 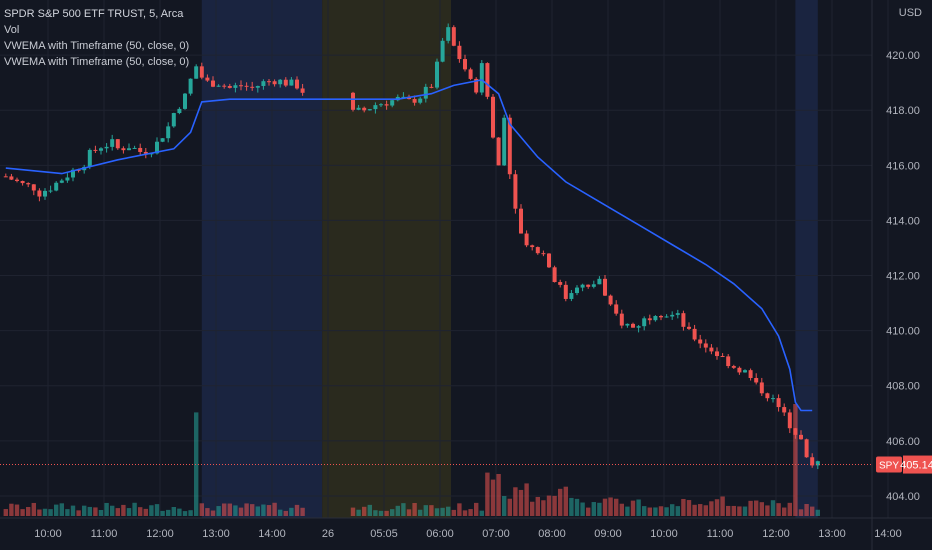 I want to click on price-tick-label: 416.00, so click(x=903, y=166).